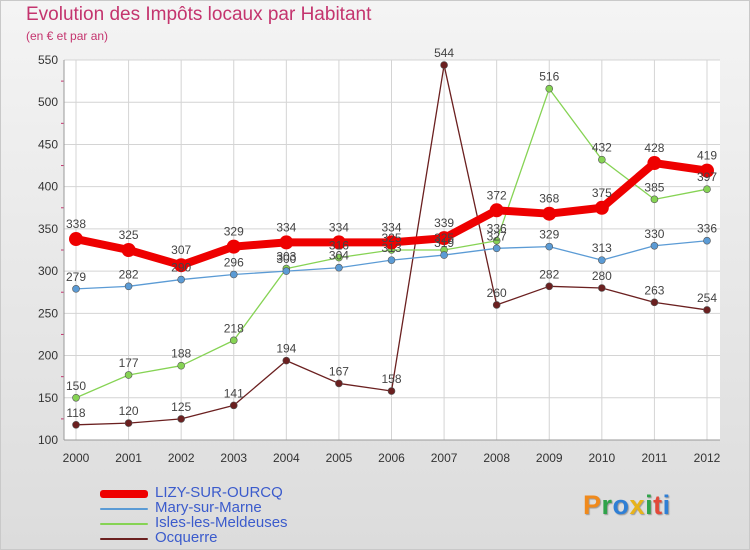 This screenshot has width=750, height=550. What do you see at coordinates (48, 271) in the screenshot?
I see `y-tick-label: 300` at bounding box center [48, 271].